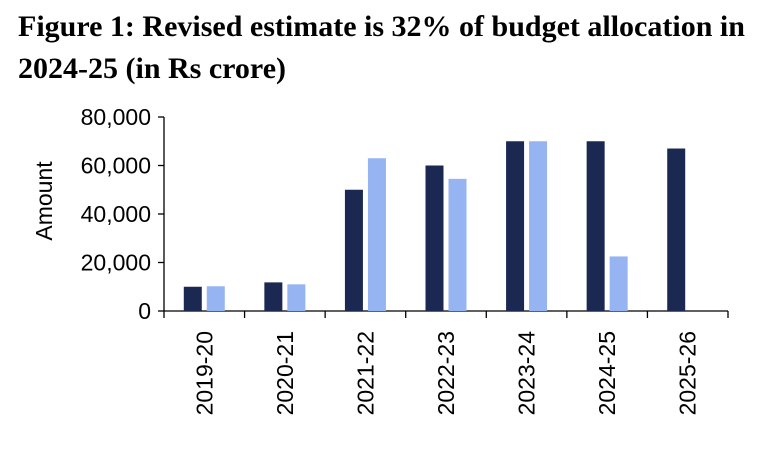  Describe the element at coordinates (204, 373) in the screenshot. I see `x-tick-label: 2019-20` at that location.